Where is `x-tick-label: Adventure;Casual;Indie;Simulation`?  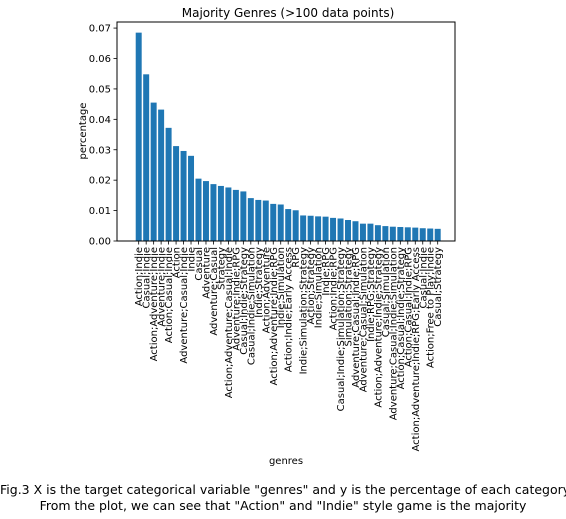
x-tick-label: Adventure;Casual;Indie;Simulation is located at coordinates (393, 333).